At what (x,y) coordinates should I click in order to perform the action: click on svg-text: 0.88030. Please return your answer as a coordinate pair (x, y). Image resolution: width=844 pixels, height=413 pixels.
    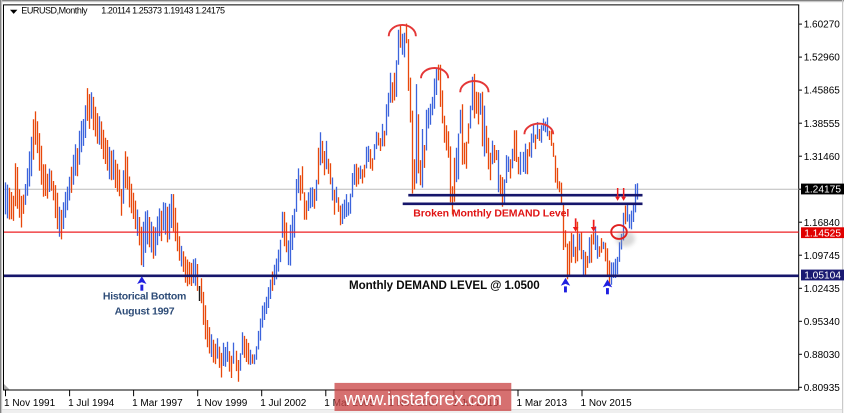
    Looking at the image, I should click on (822, 355).